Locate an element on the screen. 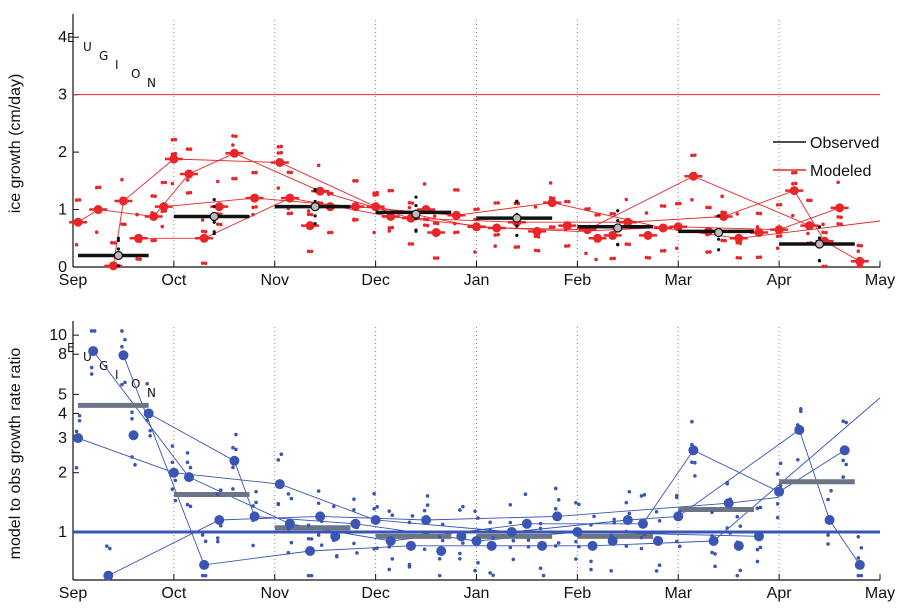 The image size is (903, 610). inset-letter: O is located at coordinates (135, 74).